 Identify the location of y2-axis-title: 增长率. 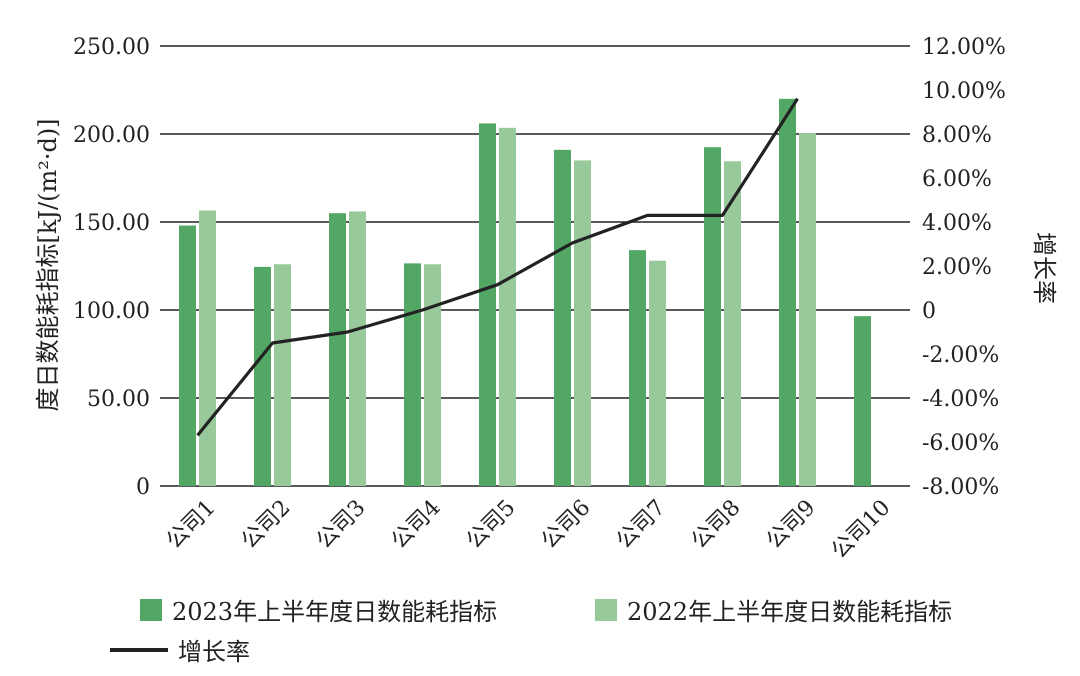
(1044, 268).